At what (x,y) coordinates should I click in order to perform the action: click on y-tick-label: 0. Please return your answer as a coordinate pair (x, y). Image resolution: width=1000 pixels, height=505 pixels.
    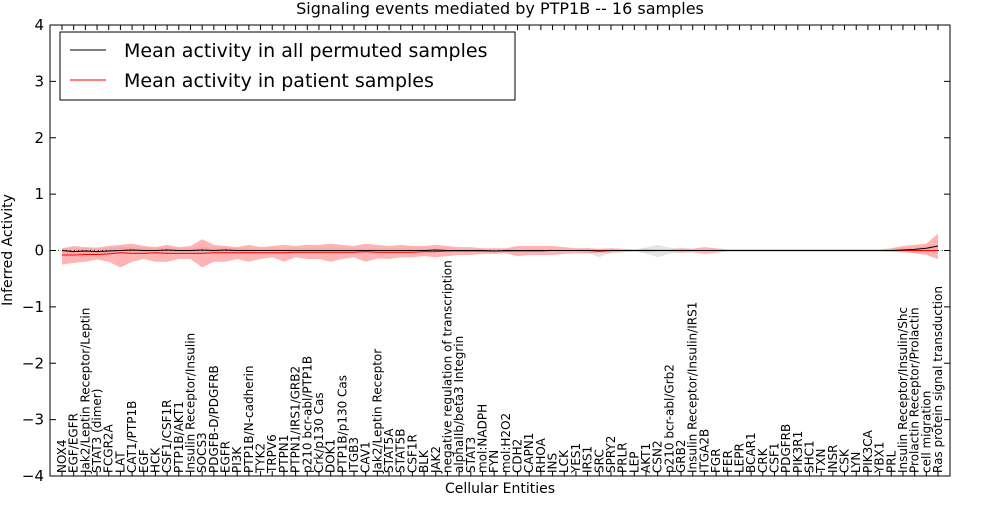
    Looking at the image, I should click on (39, 251).